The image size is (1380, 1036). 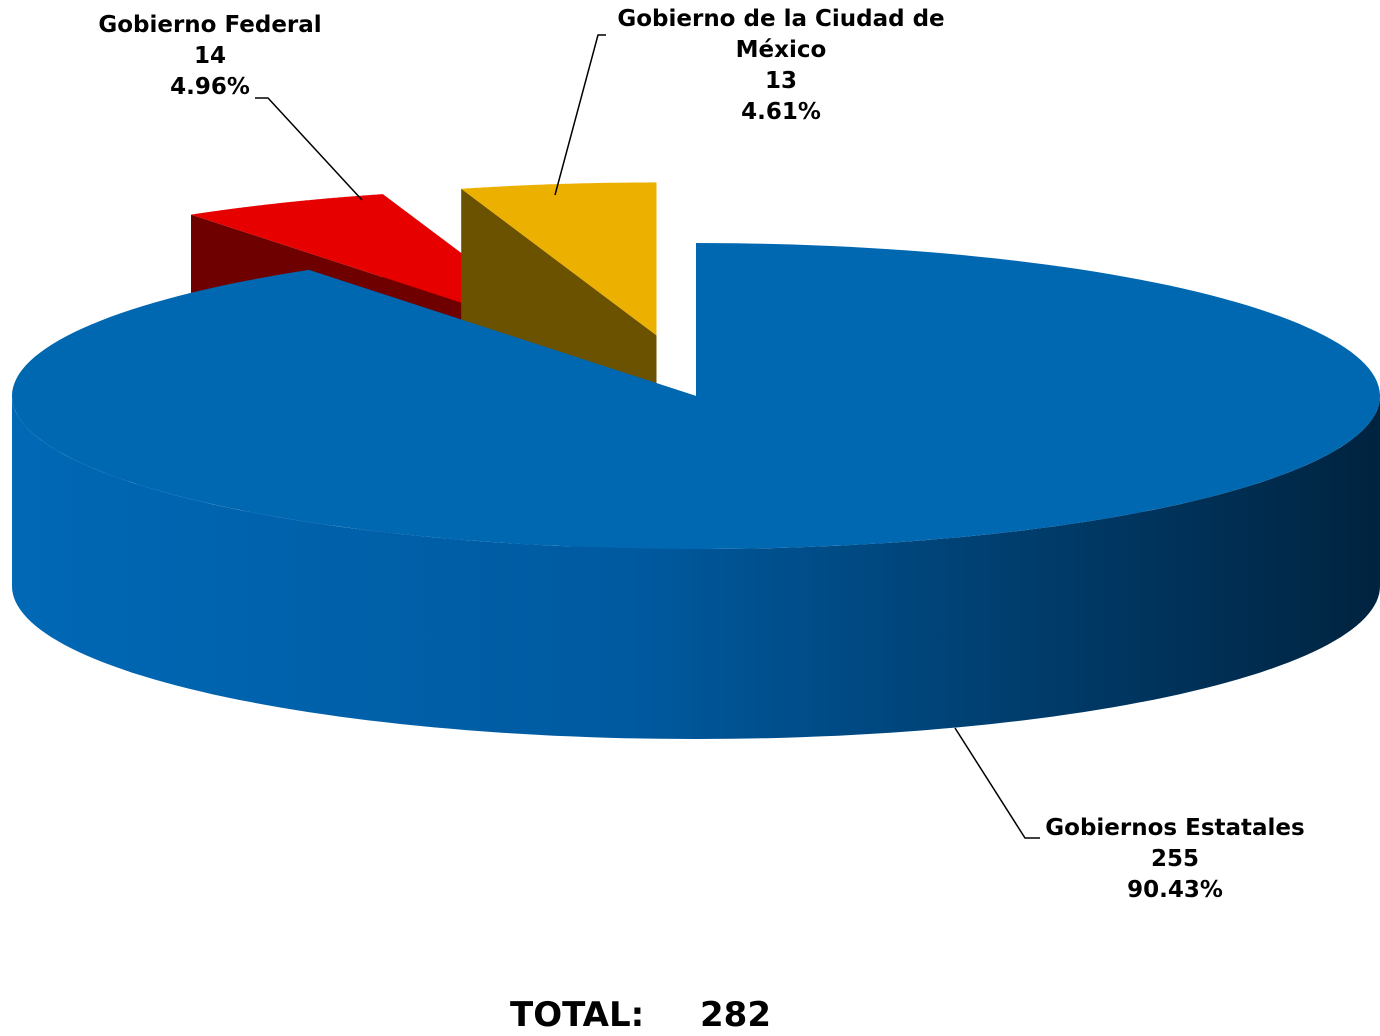 I want to click on label-percent: 4.61%, so click(x=781, y=112).